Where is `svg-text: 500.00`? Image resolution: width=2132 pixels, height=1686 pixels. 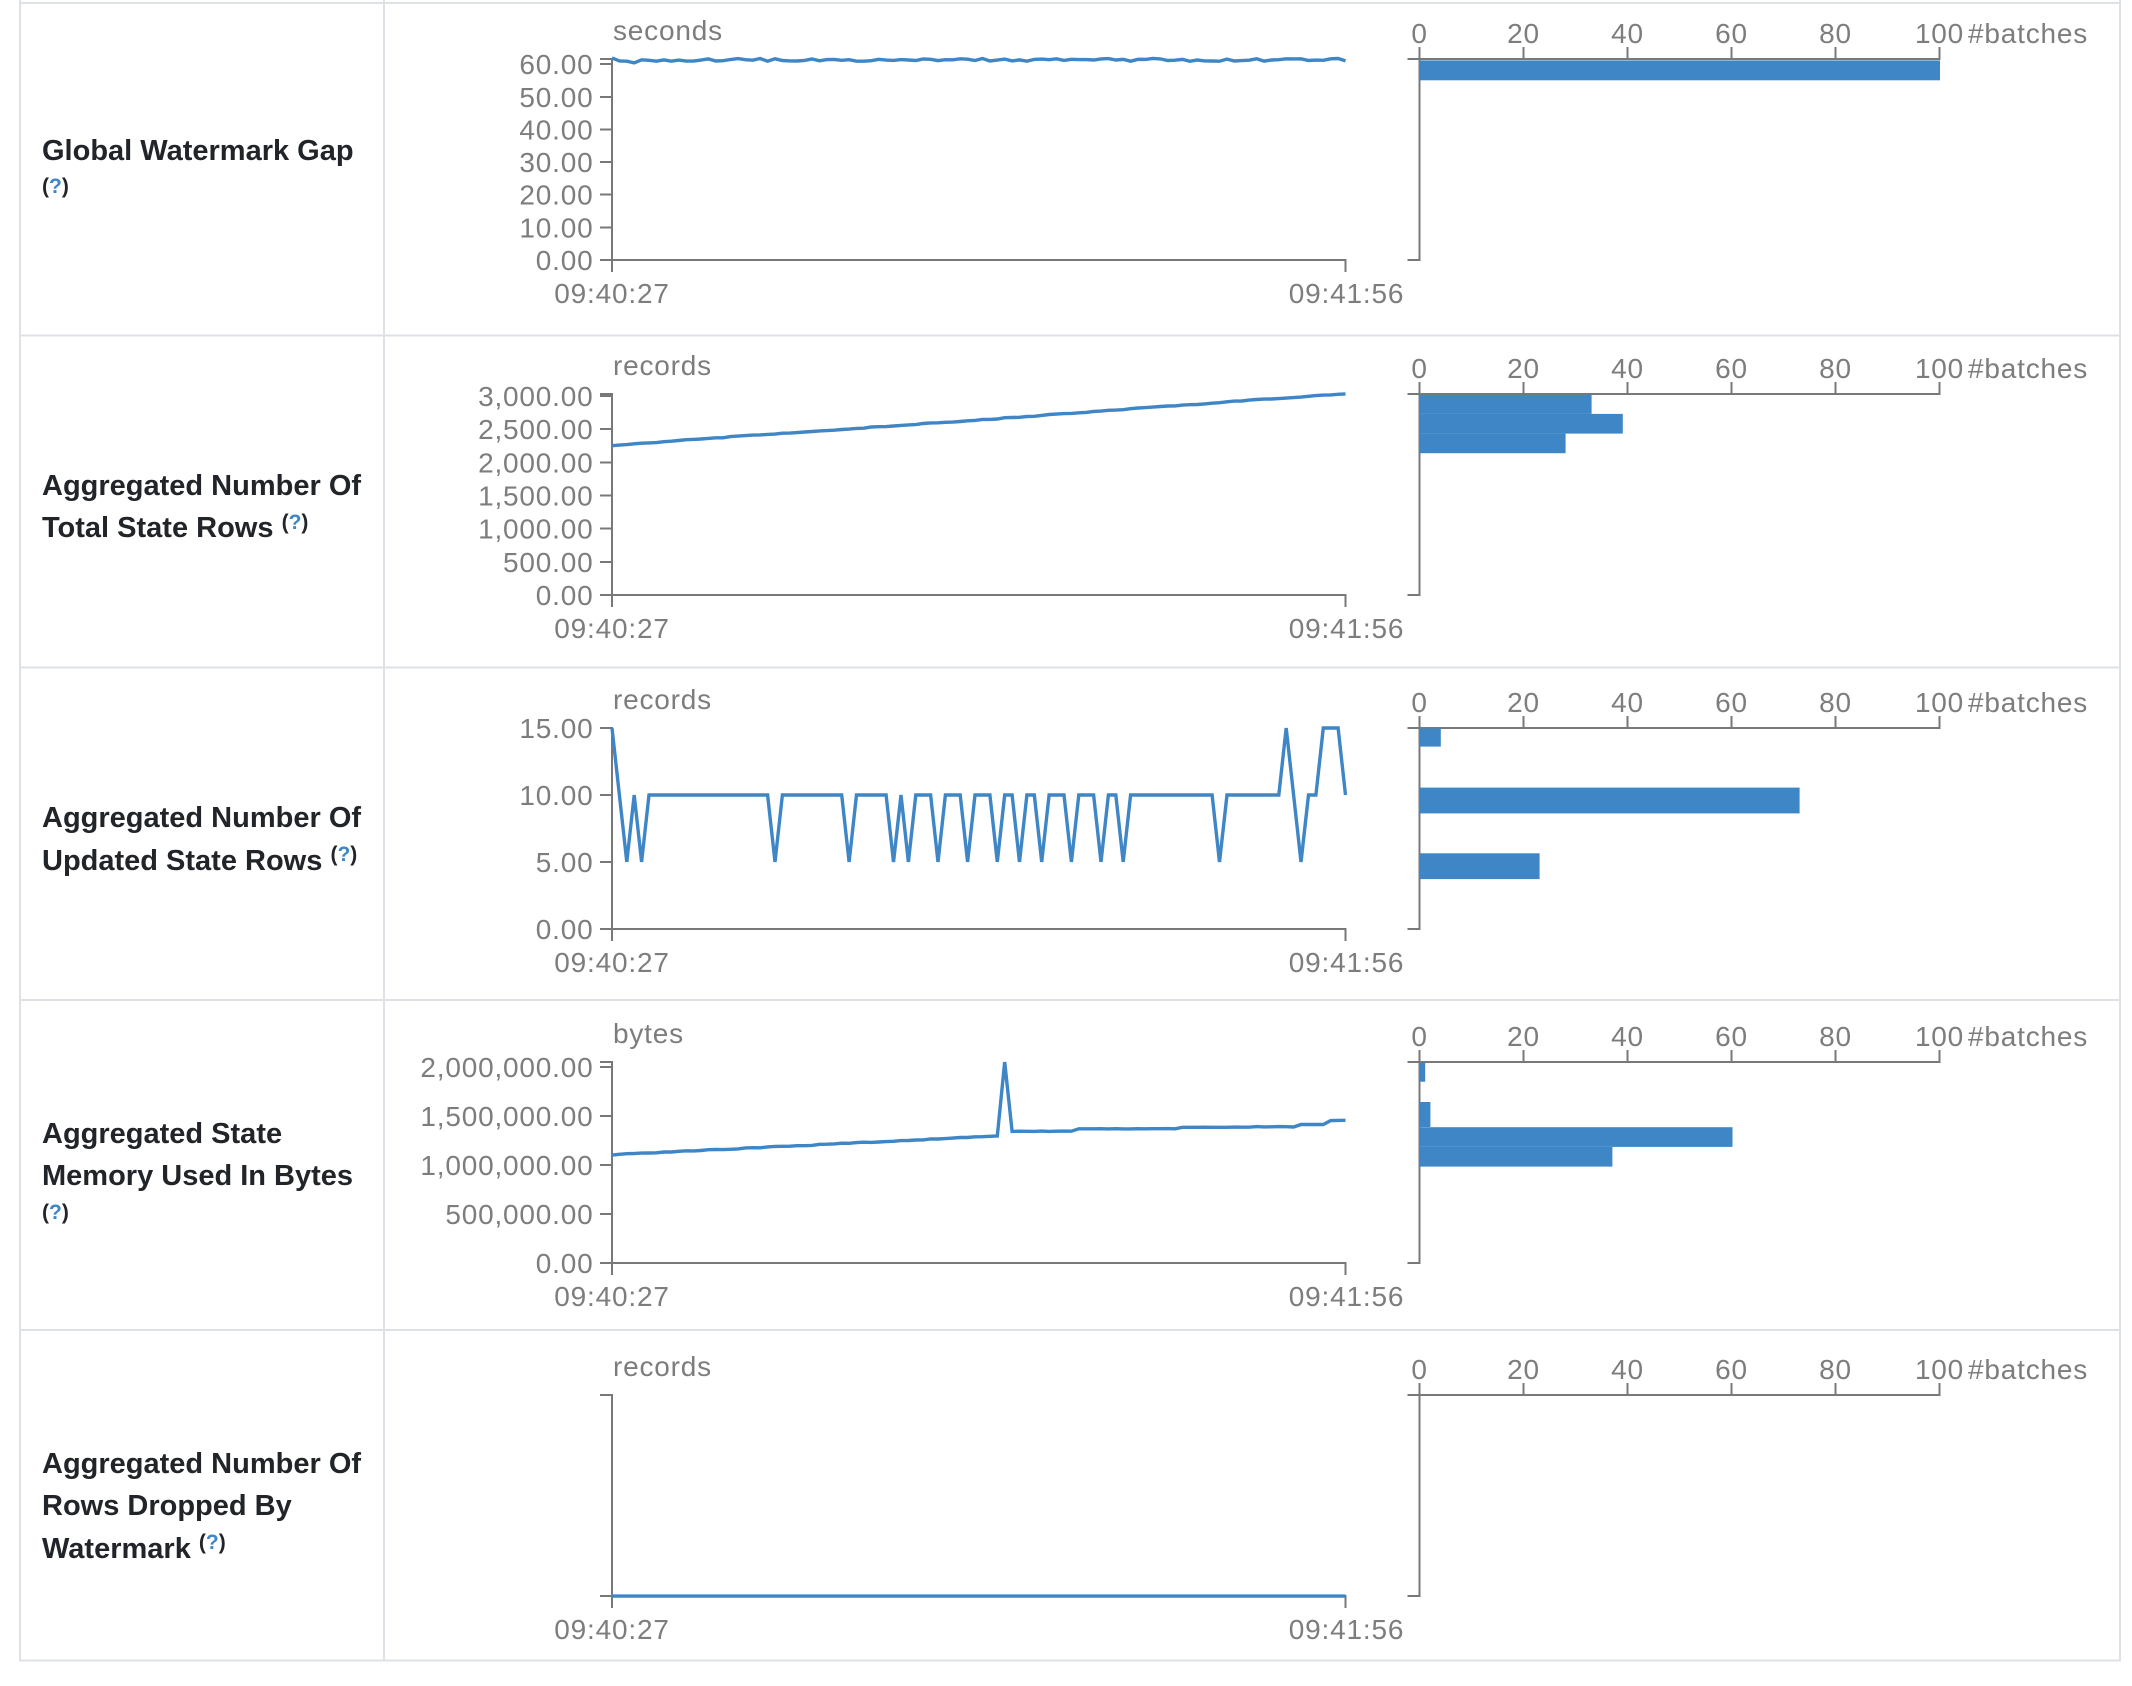
svg-text: 500.00 is located at coordinates (548, 562).